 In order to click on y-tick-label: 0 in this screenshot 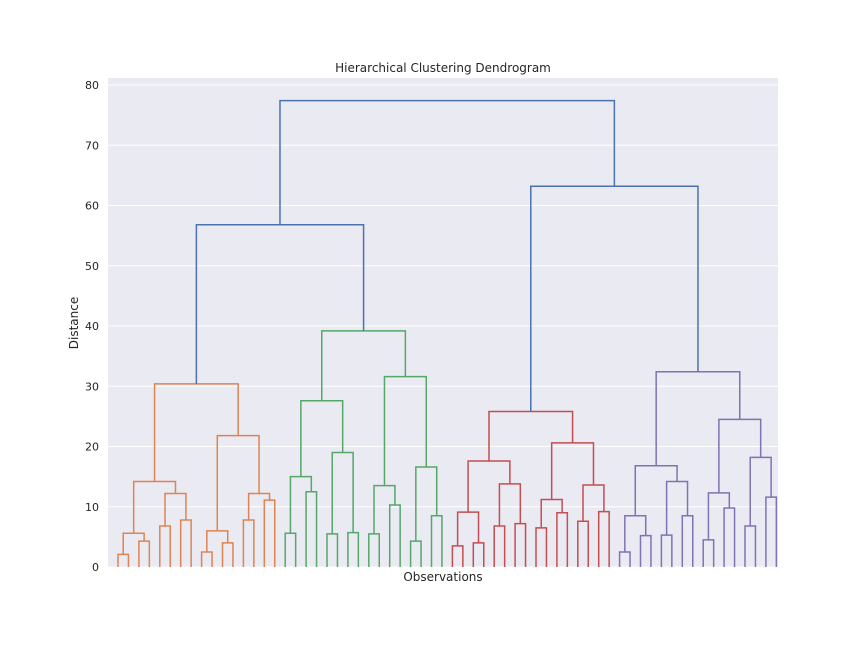, I will do `click(95, 567)`.